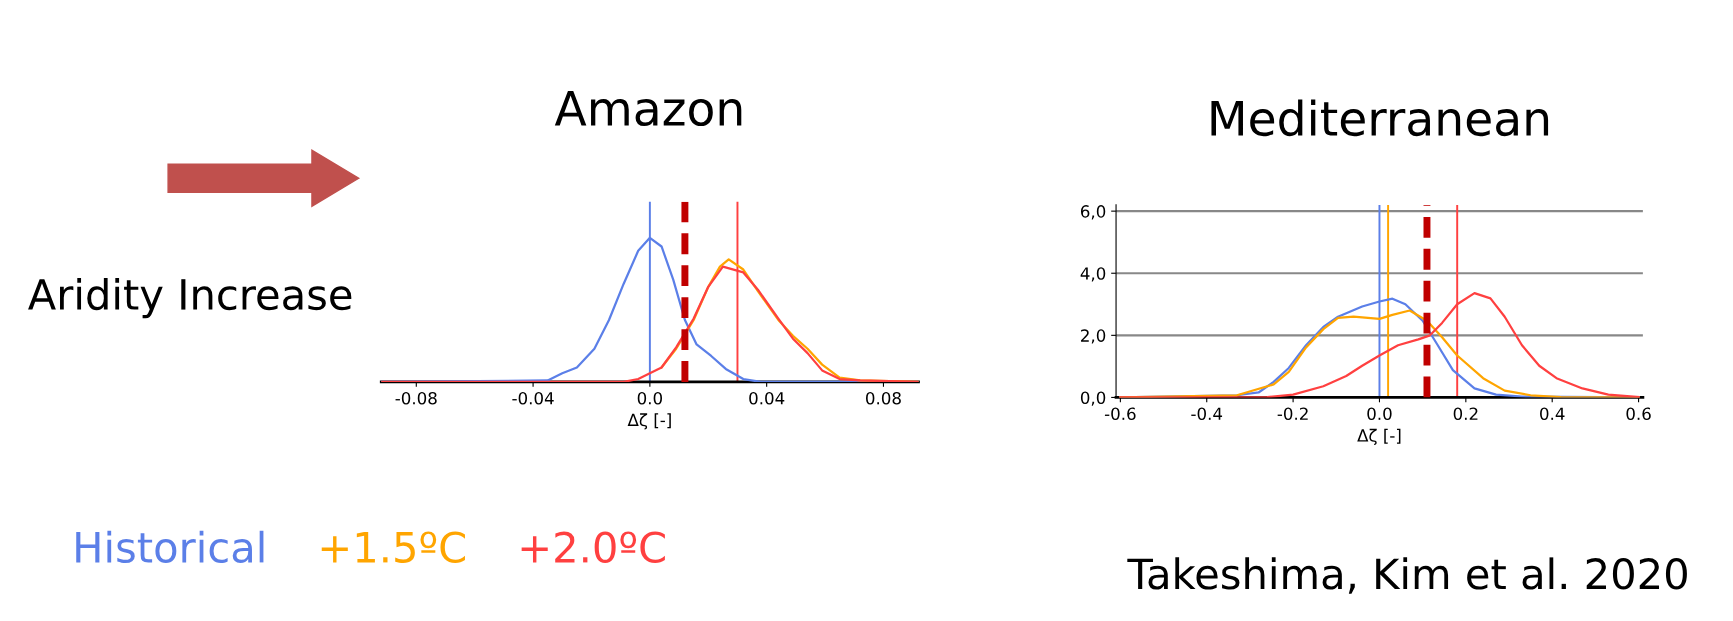 Image resolution: width=1733 pixels, height=621 pixels. What do you see at coordinates (393, 547) in the screenshot?
I see `text: +1.5ºC` at bounding box center [393, 547].